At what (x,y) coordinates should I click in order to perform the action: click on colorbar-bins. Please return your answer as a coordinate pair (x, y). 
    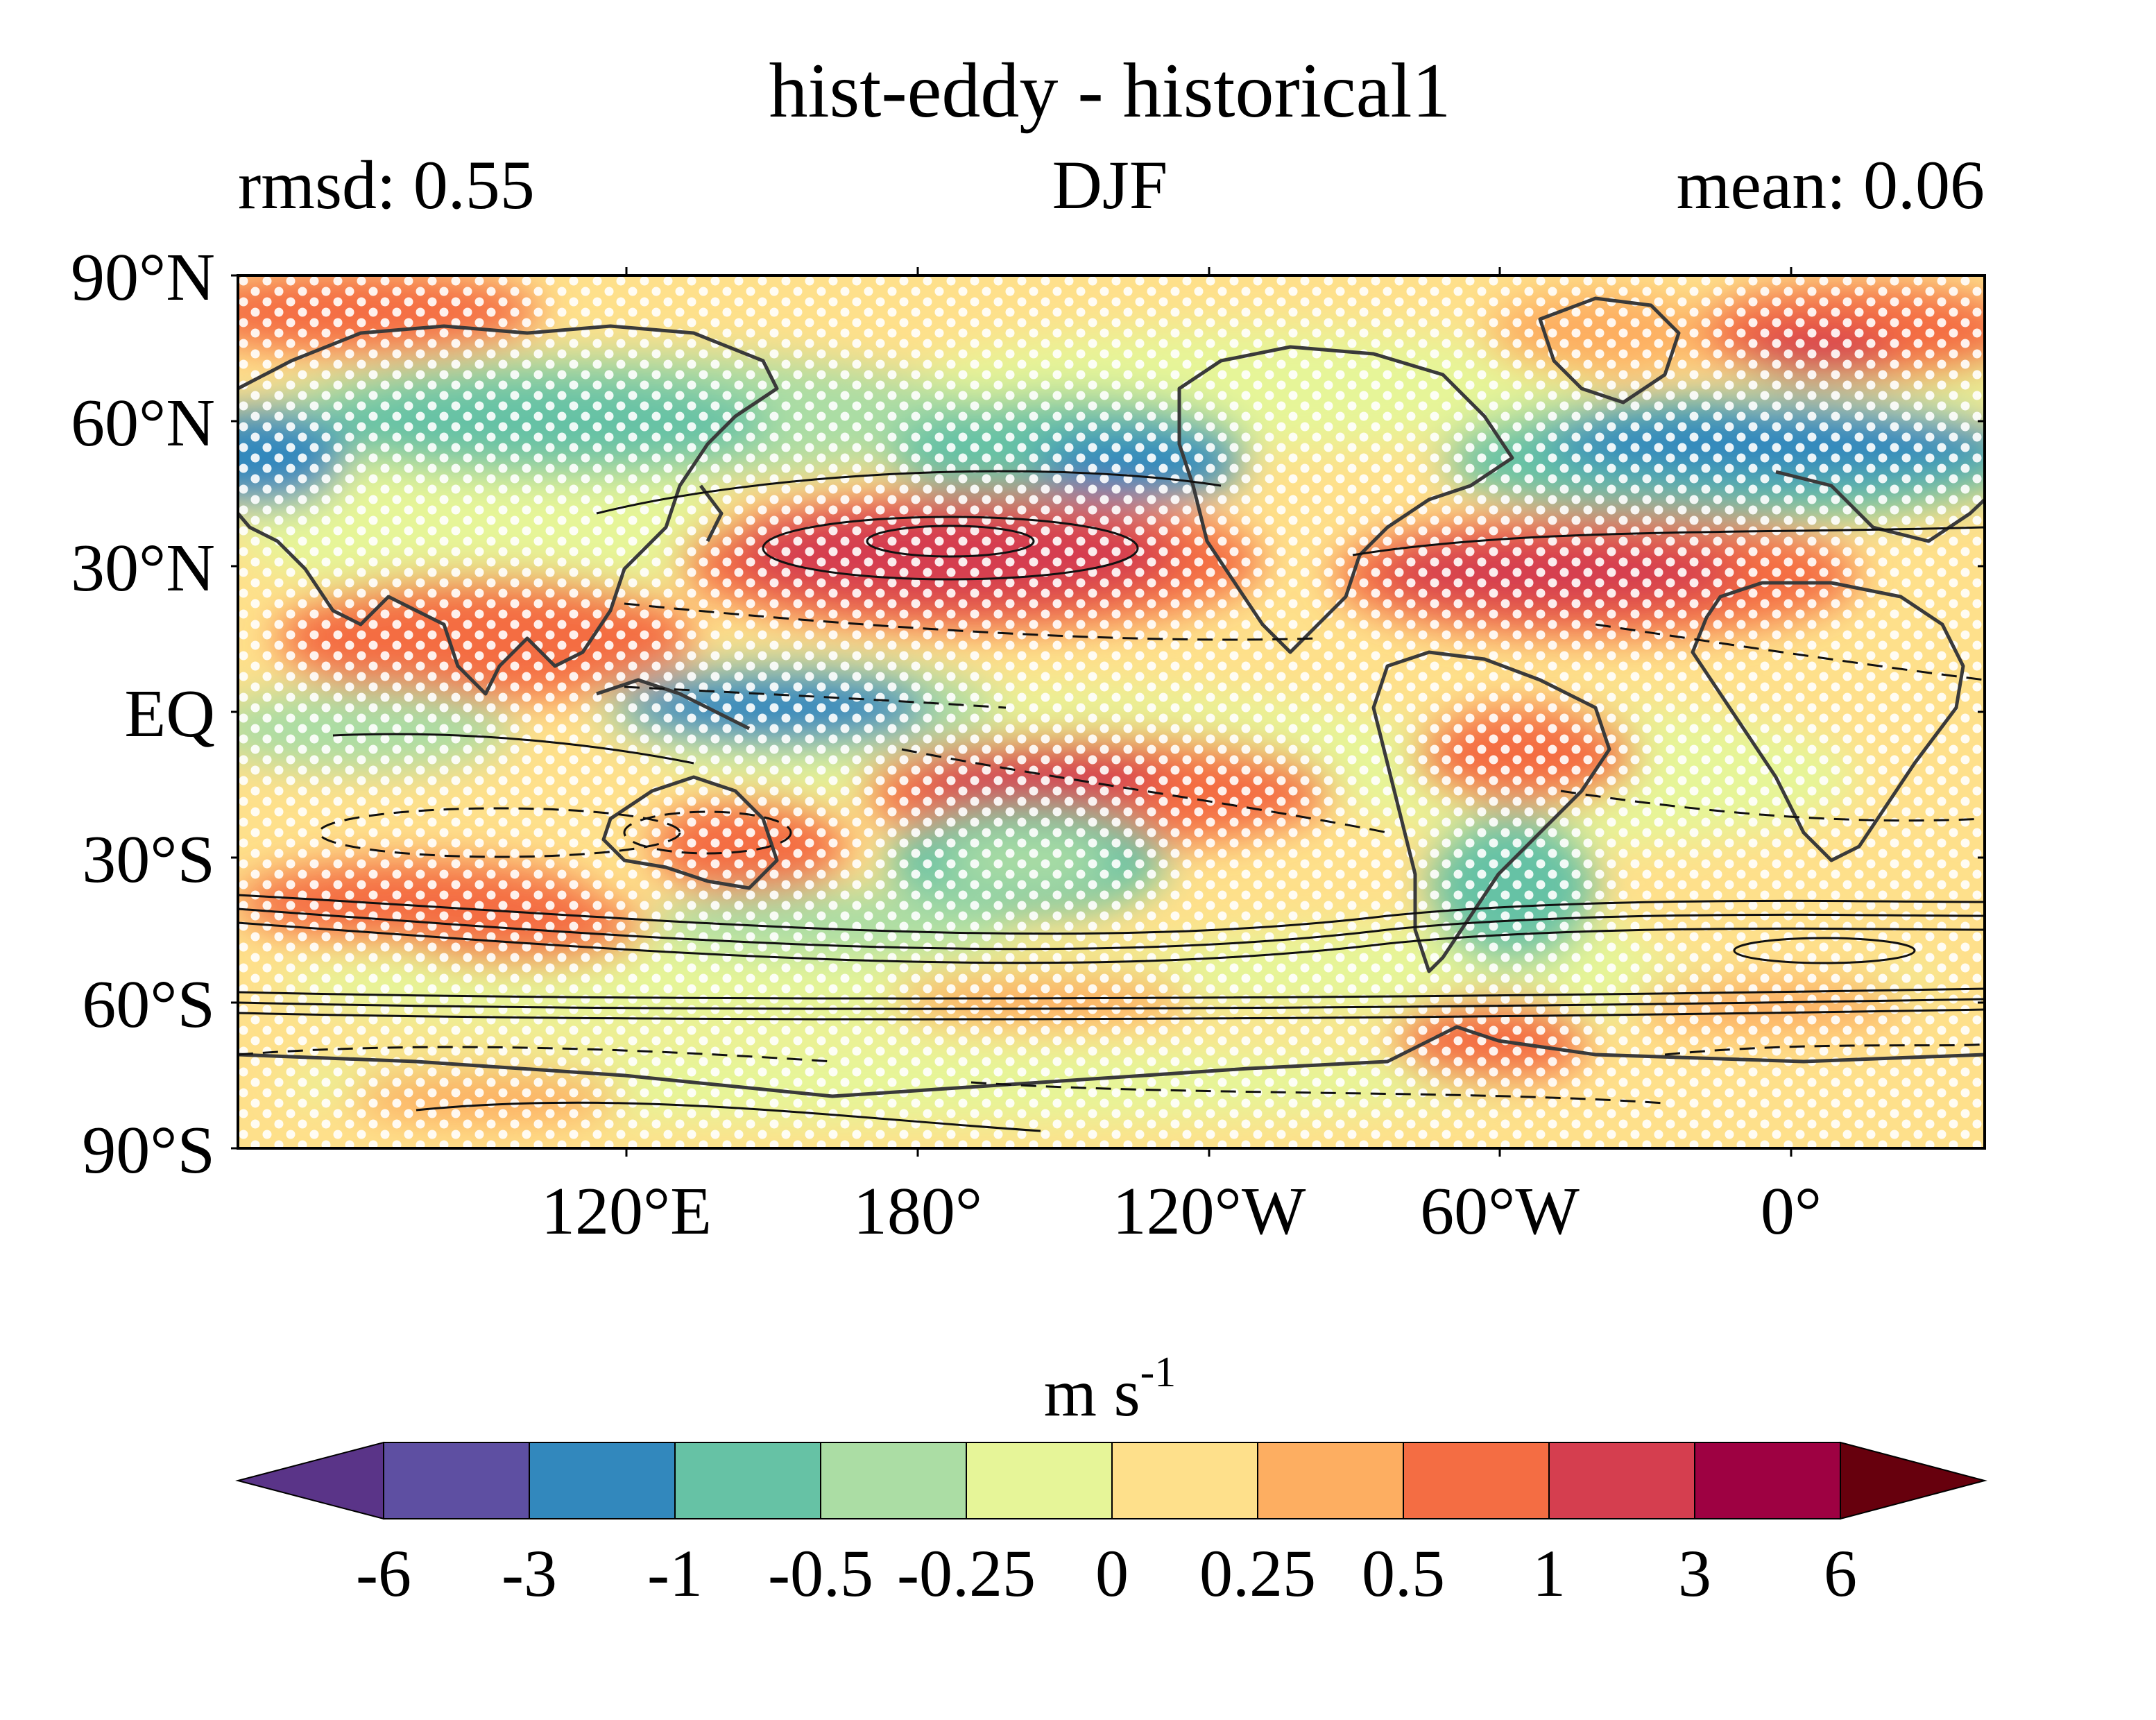
    Looking at the image, I should click on (1112, 1480).